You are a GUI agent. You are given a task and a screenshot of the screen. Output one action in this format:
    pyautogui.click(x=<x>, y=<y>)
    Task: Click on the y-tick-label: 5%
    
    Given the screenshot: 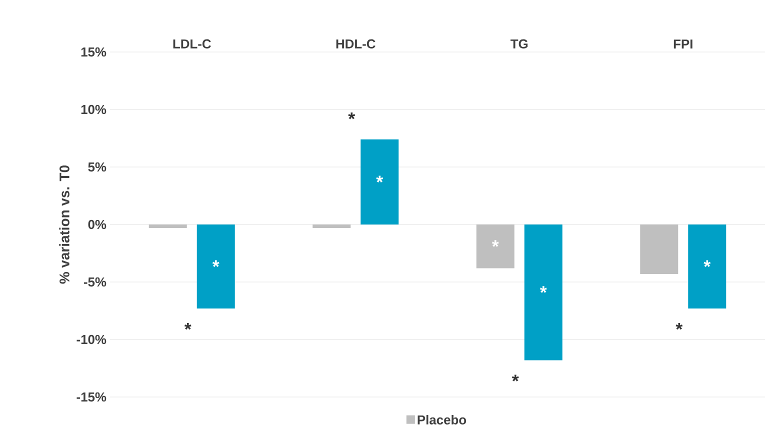 What is the action you would take?
    pyautogui.click(x=97, y=167)
    